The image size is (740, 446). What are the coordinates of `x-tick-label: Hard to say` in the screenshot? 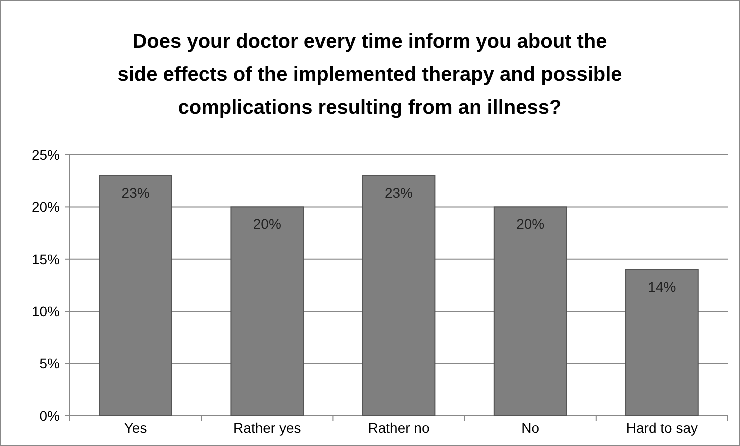 It's located at (662, 428).